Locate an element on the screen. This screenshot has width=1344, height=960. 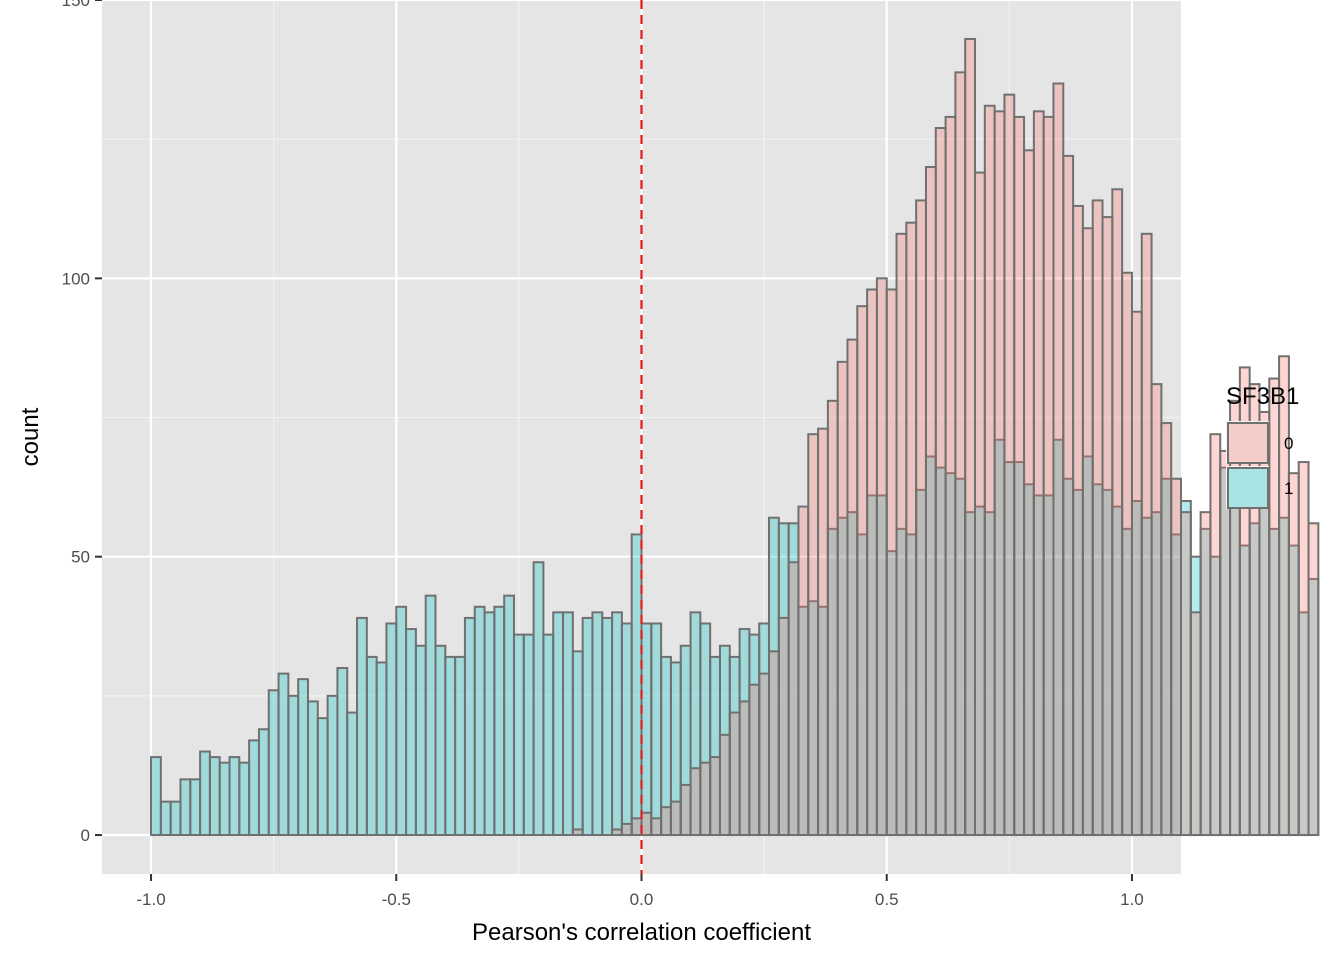
x-axis-title: Pearson's correlation coefficient is located at coordinates (641, 932).